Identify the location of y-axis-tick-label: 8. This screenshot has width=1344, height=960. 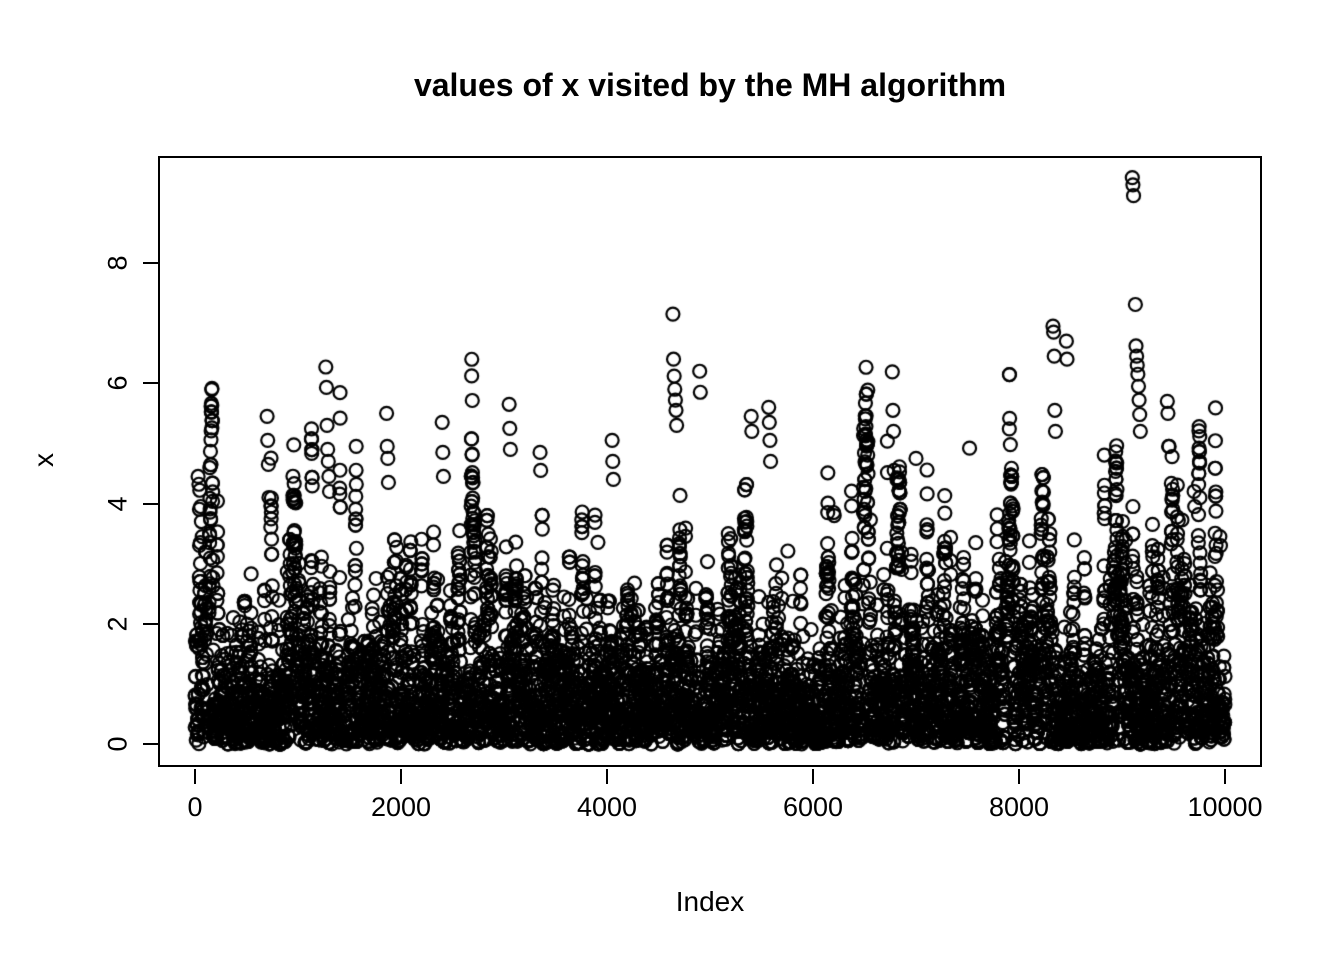
(117, 263).